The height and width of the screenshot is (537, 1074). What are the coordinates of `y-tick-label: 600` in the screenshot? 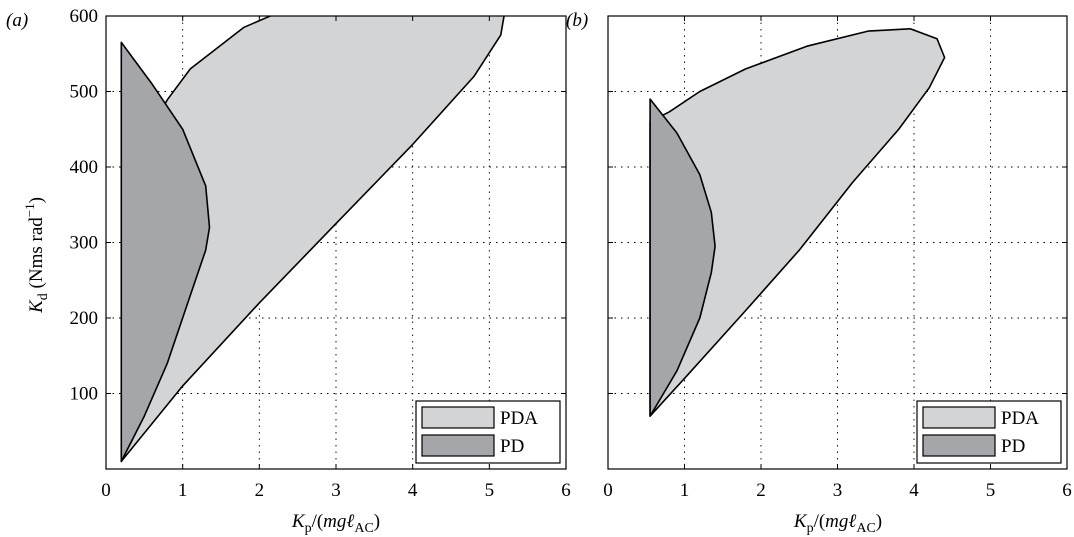 It's located at (84, 16).